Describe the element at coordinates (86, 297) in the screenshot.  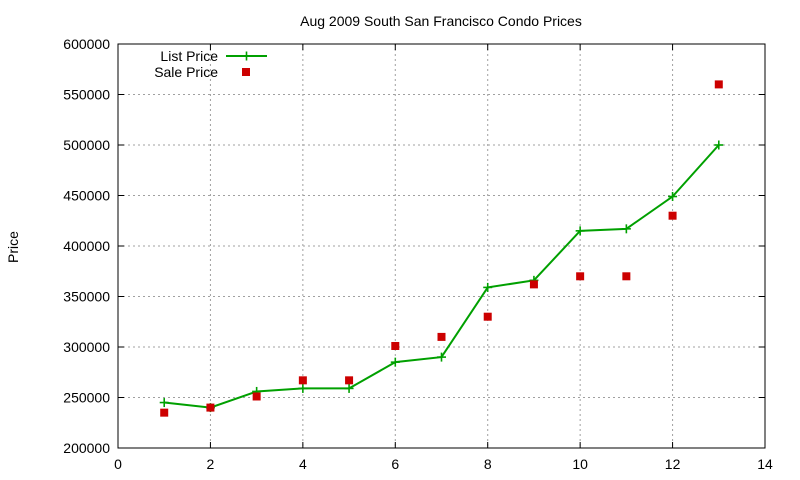
I see `y-tick-label: 350000` at that location.